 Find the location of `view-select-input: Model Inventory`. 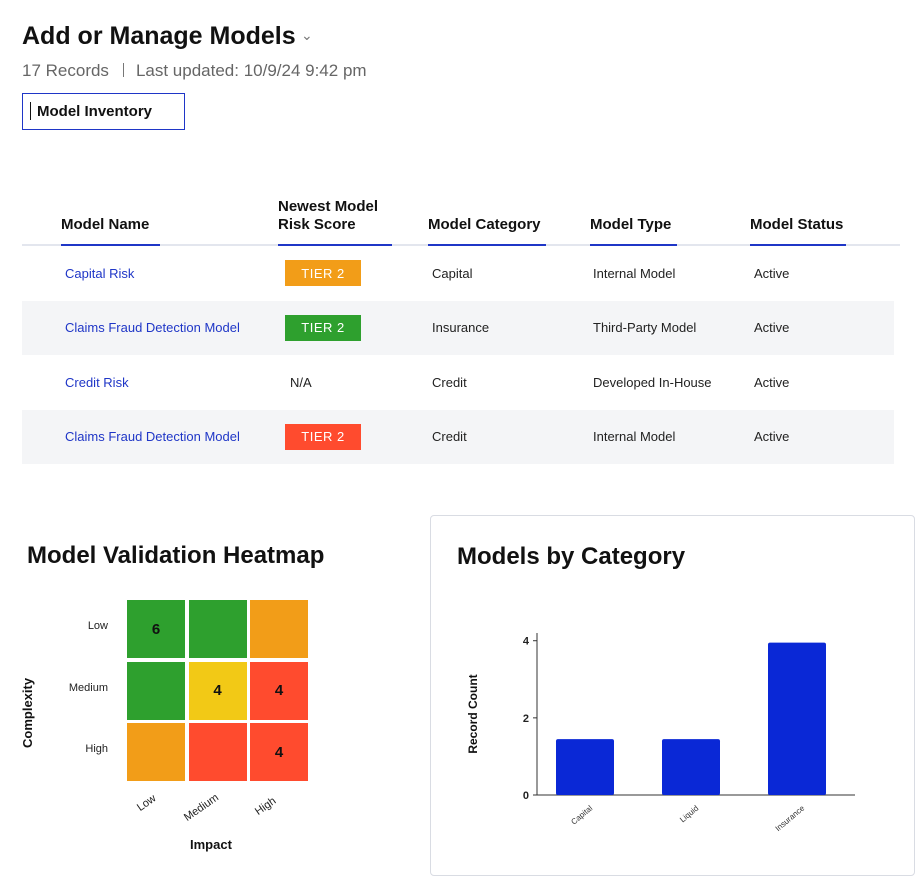

view-select-input: Model Inventory is located at coordinates (103, 111).